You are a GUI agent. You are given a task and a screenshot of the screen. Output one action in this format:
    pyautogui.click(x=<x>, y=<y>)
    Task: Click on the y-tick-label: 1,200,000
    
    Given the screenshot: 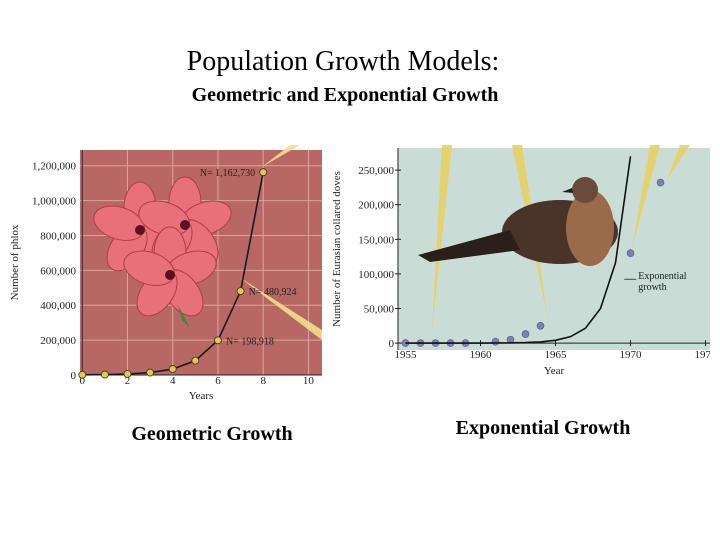 What is the action you would take?
    pyautogui.click(x=54, y=167)
    